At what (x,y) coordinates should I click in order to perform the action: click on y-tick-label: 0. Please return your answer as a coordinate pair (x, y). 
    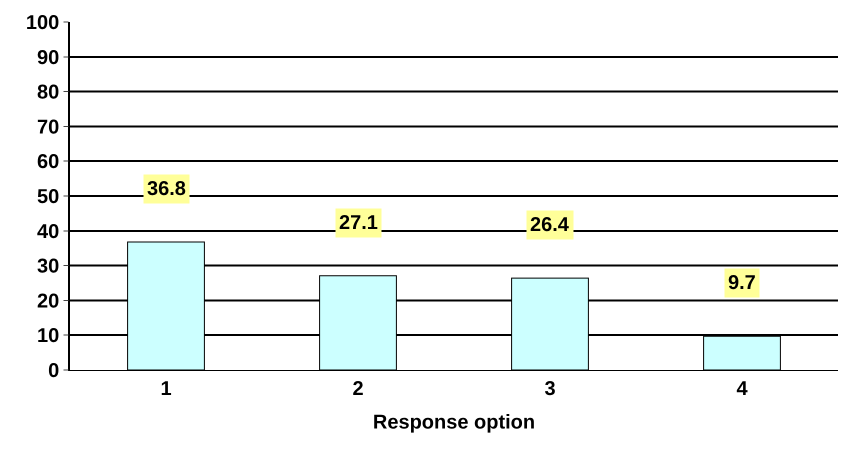
    Looking at the image, I should click on (54, 371).